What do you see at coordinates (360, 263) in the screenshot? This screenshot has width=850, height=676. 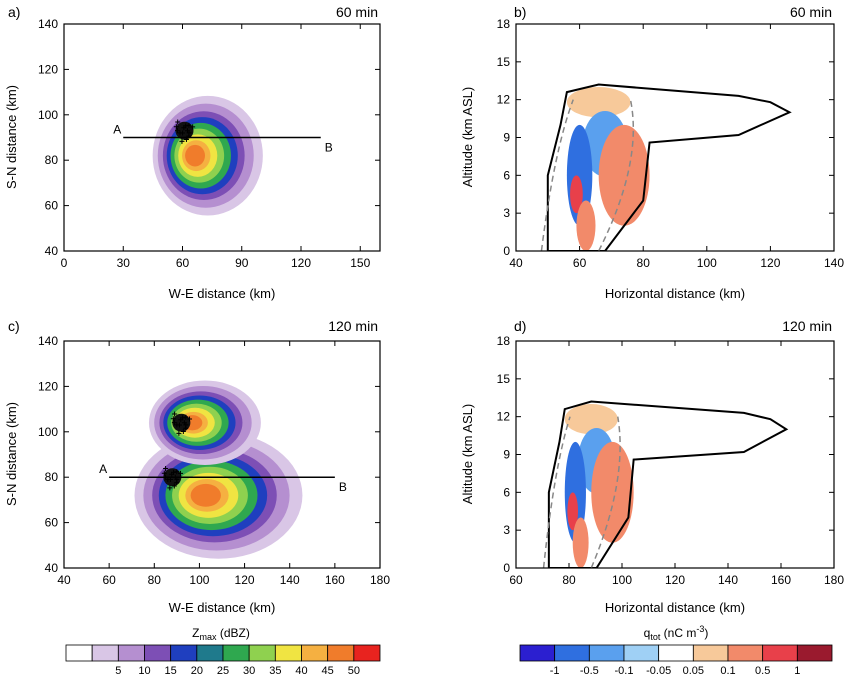 I see `panel-a-xtick-label: 150` at bounding box center [360, 263].